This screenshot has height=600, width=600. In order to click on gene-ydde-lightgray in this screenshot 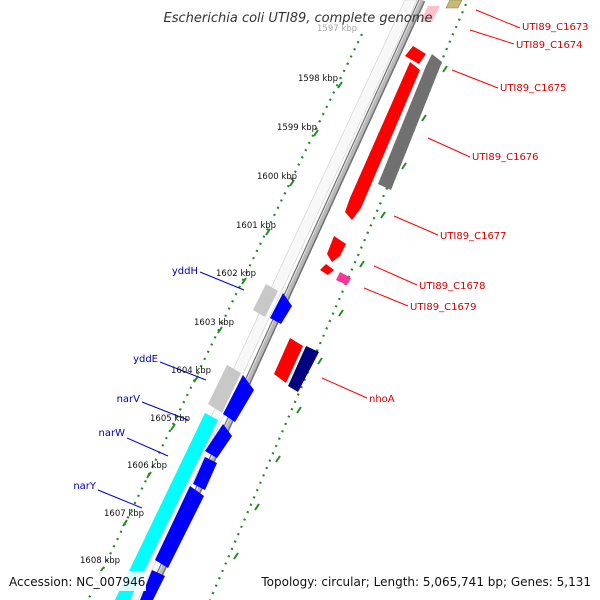, I will do `click(224, 389)`.